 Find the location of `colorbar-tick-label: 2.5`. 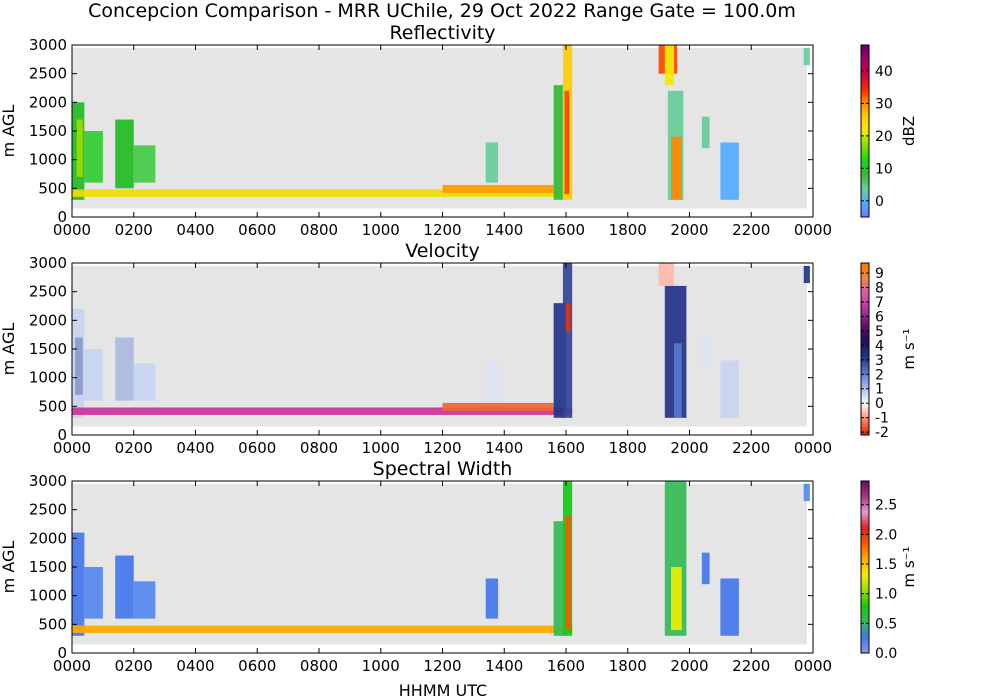

colorbar-tick-label: 2.5 is located at coordinates (886, 506).